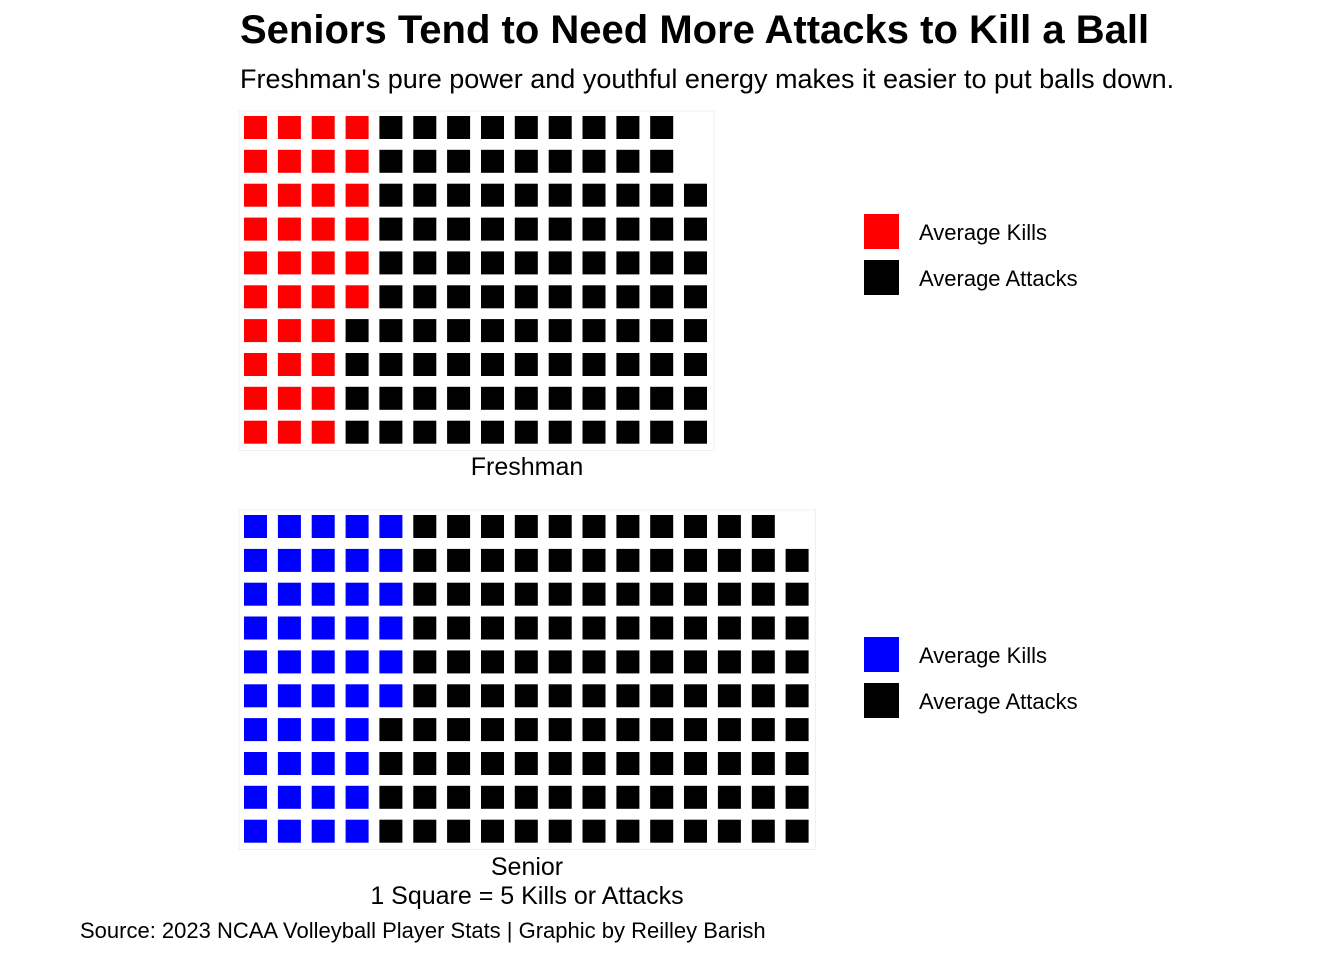 The width and height of the screenshot is (1344, 960). What do you see at coordinates (527, 867) in the screenshot?
I see `panel-label: Senior` at bounding box center [527, 867].